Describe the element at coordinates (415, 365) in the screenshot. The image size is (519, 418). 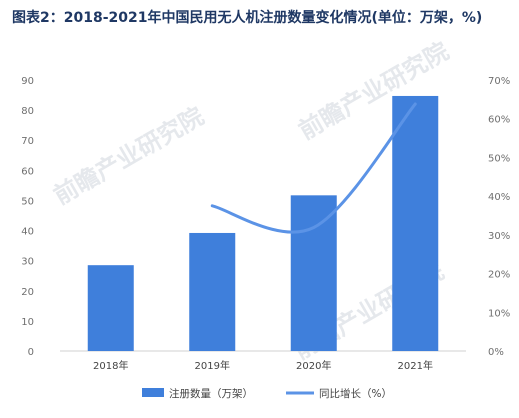
I see `x-tick-label: 2021年` at that location.